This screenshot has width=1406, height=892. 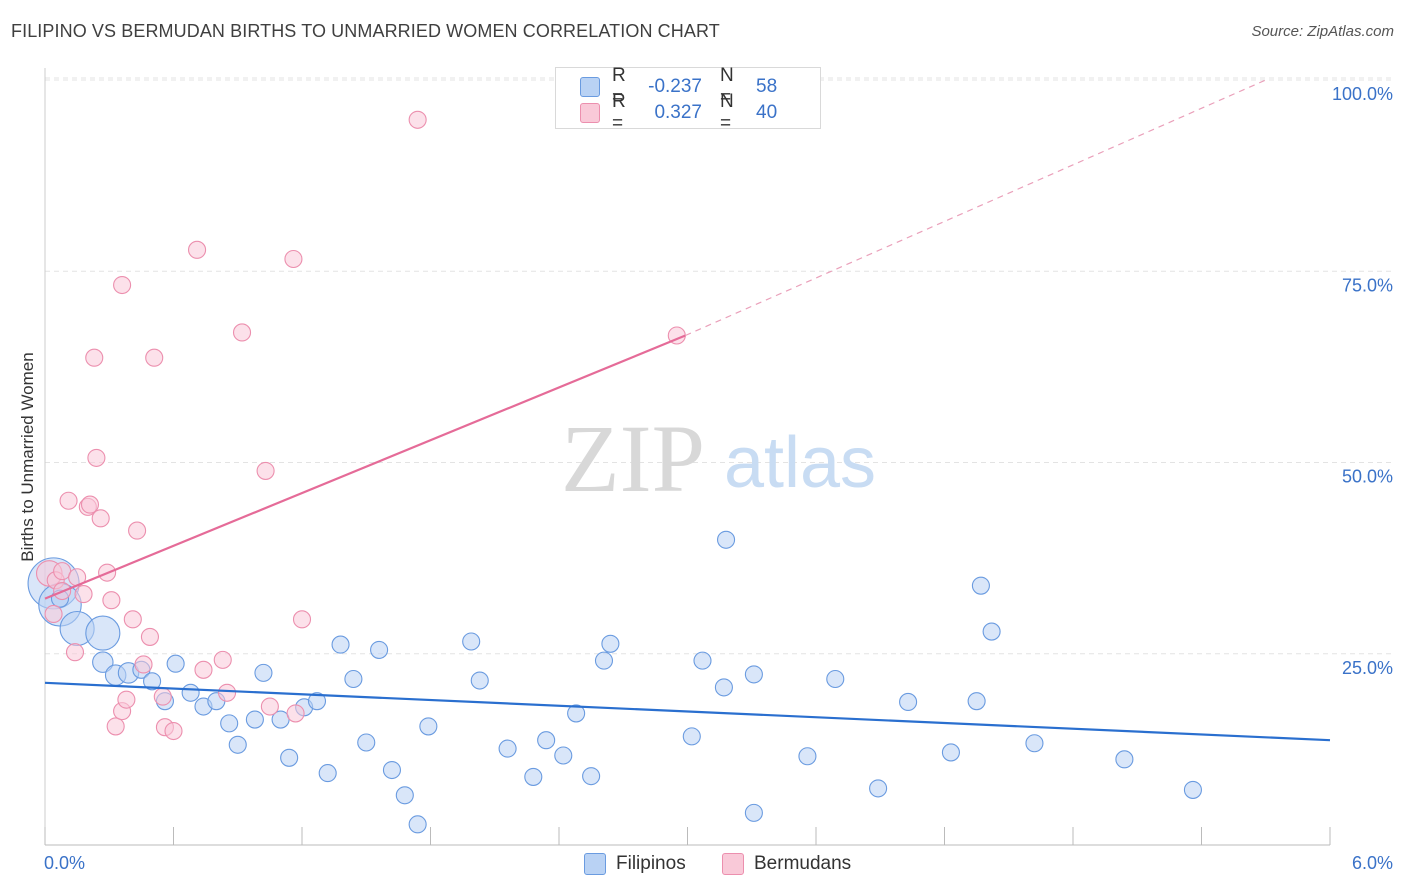 What do you see at coordinates (590, 113) in the screenshot?
I see `legend-swatch-pink` at bounding box center [590, 113].